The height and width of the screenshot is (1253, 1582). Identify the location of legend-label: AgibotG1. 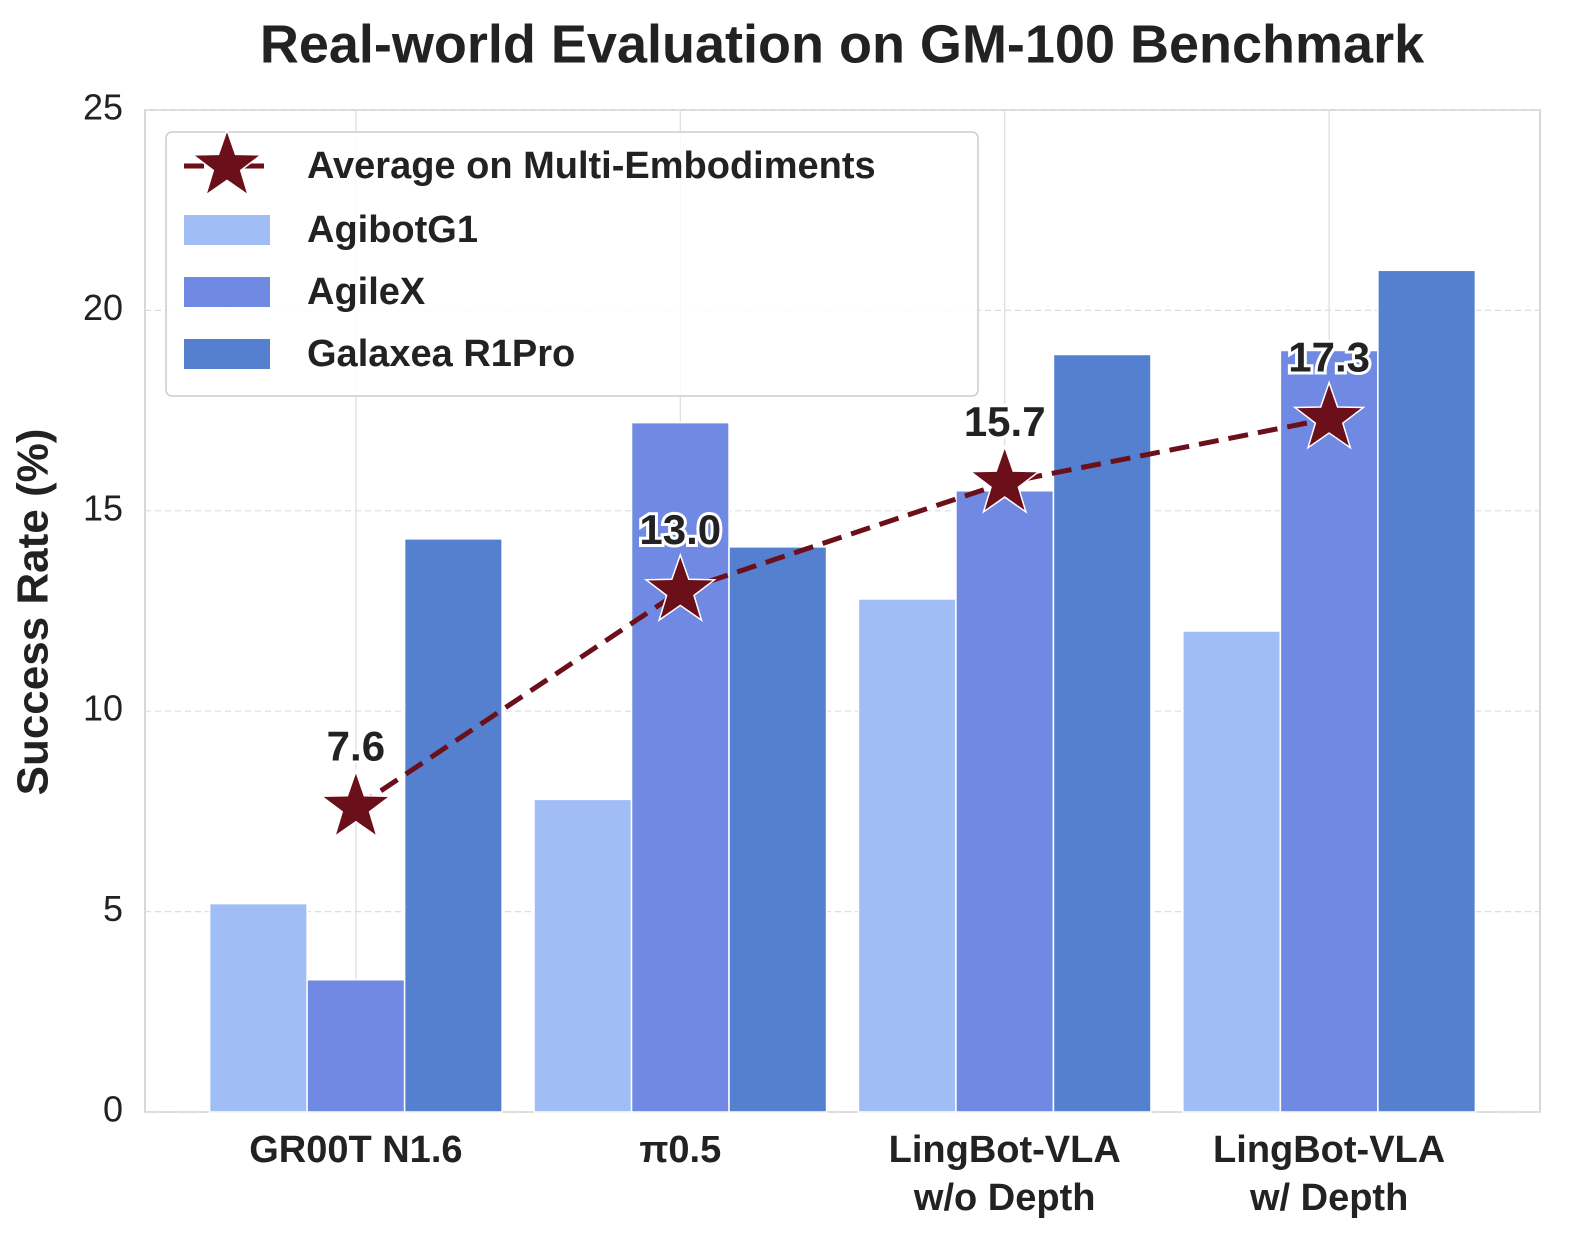
(392, 230).